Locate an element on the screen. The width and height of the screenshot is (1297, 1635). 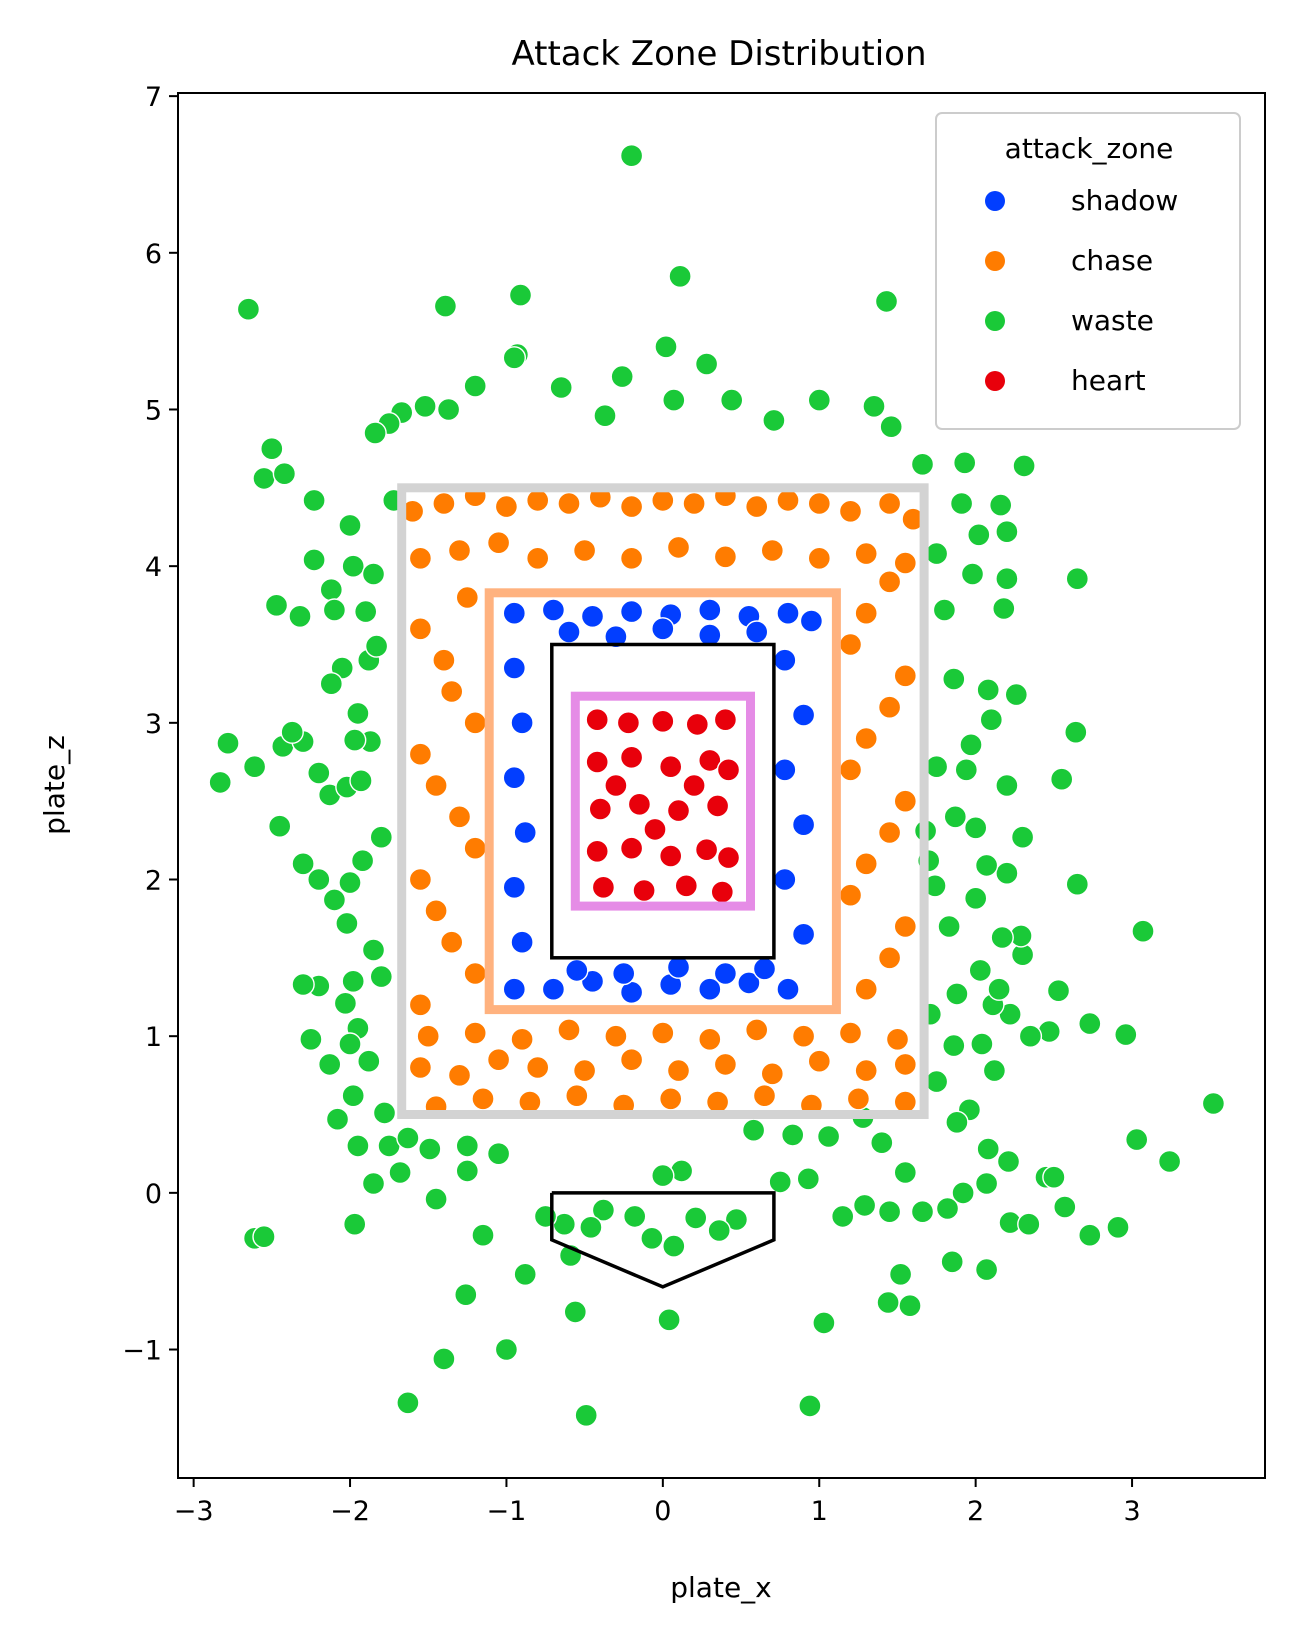
y-axis-label: plate_z is located at coordinates (54, 785).